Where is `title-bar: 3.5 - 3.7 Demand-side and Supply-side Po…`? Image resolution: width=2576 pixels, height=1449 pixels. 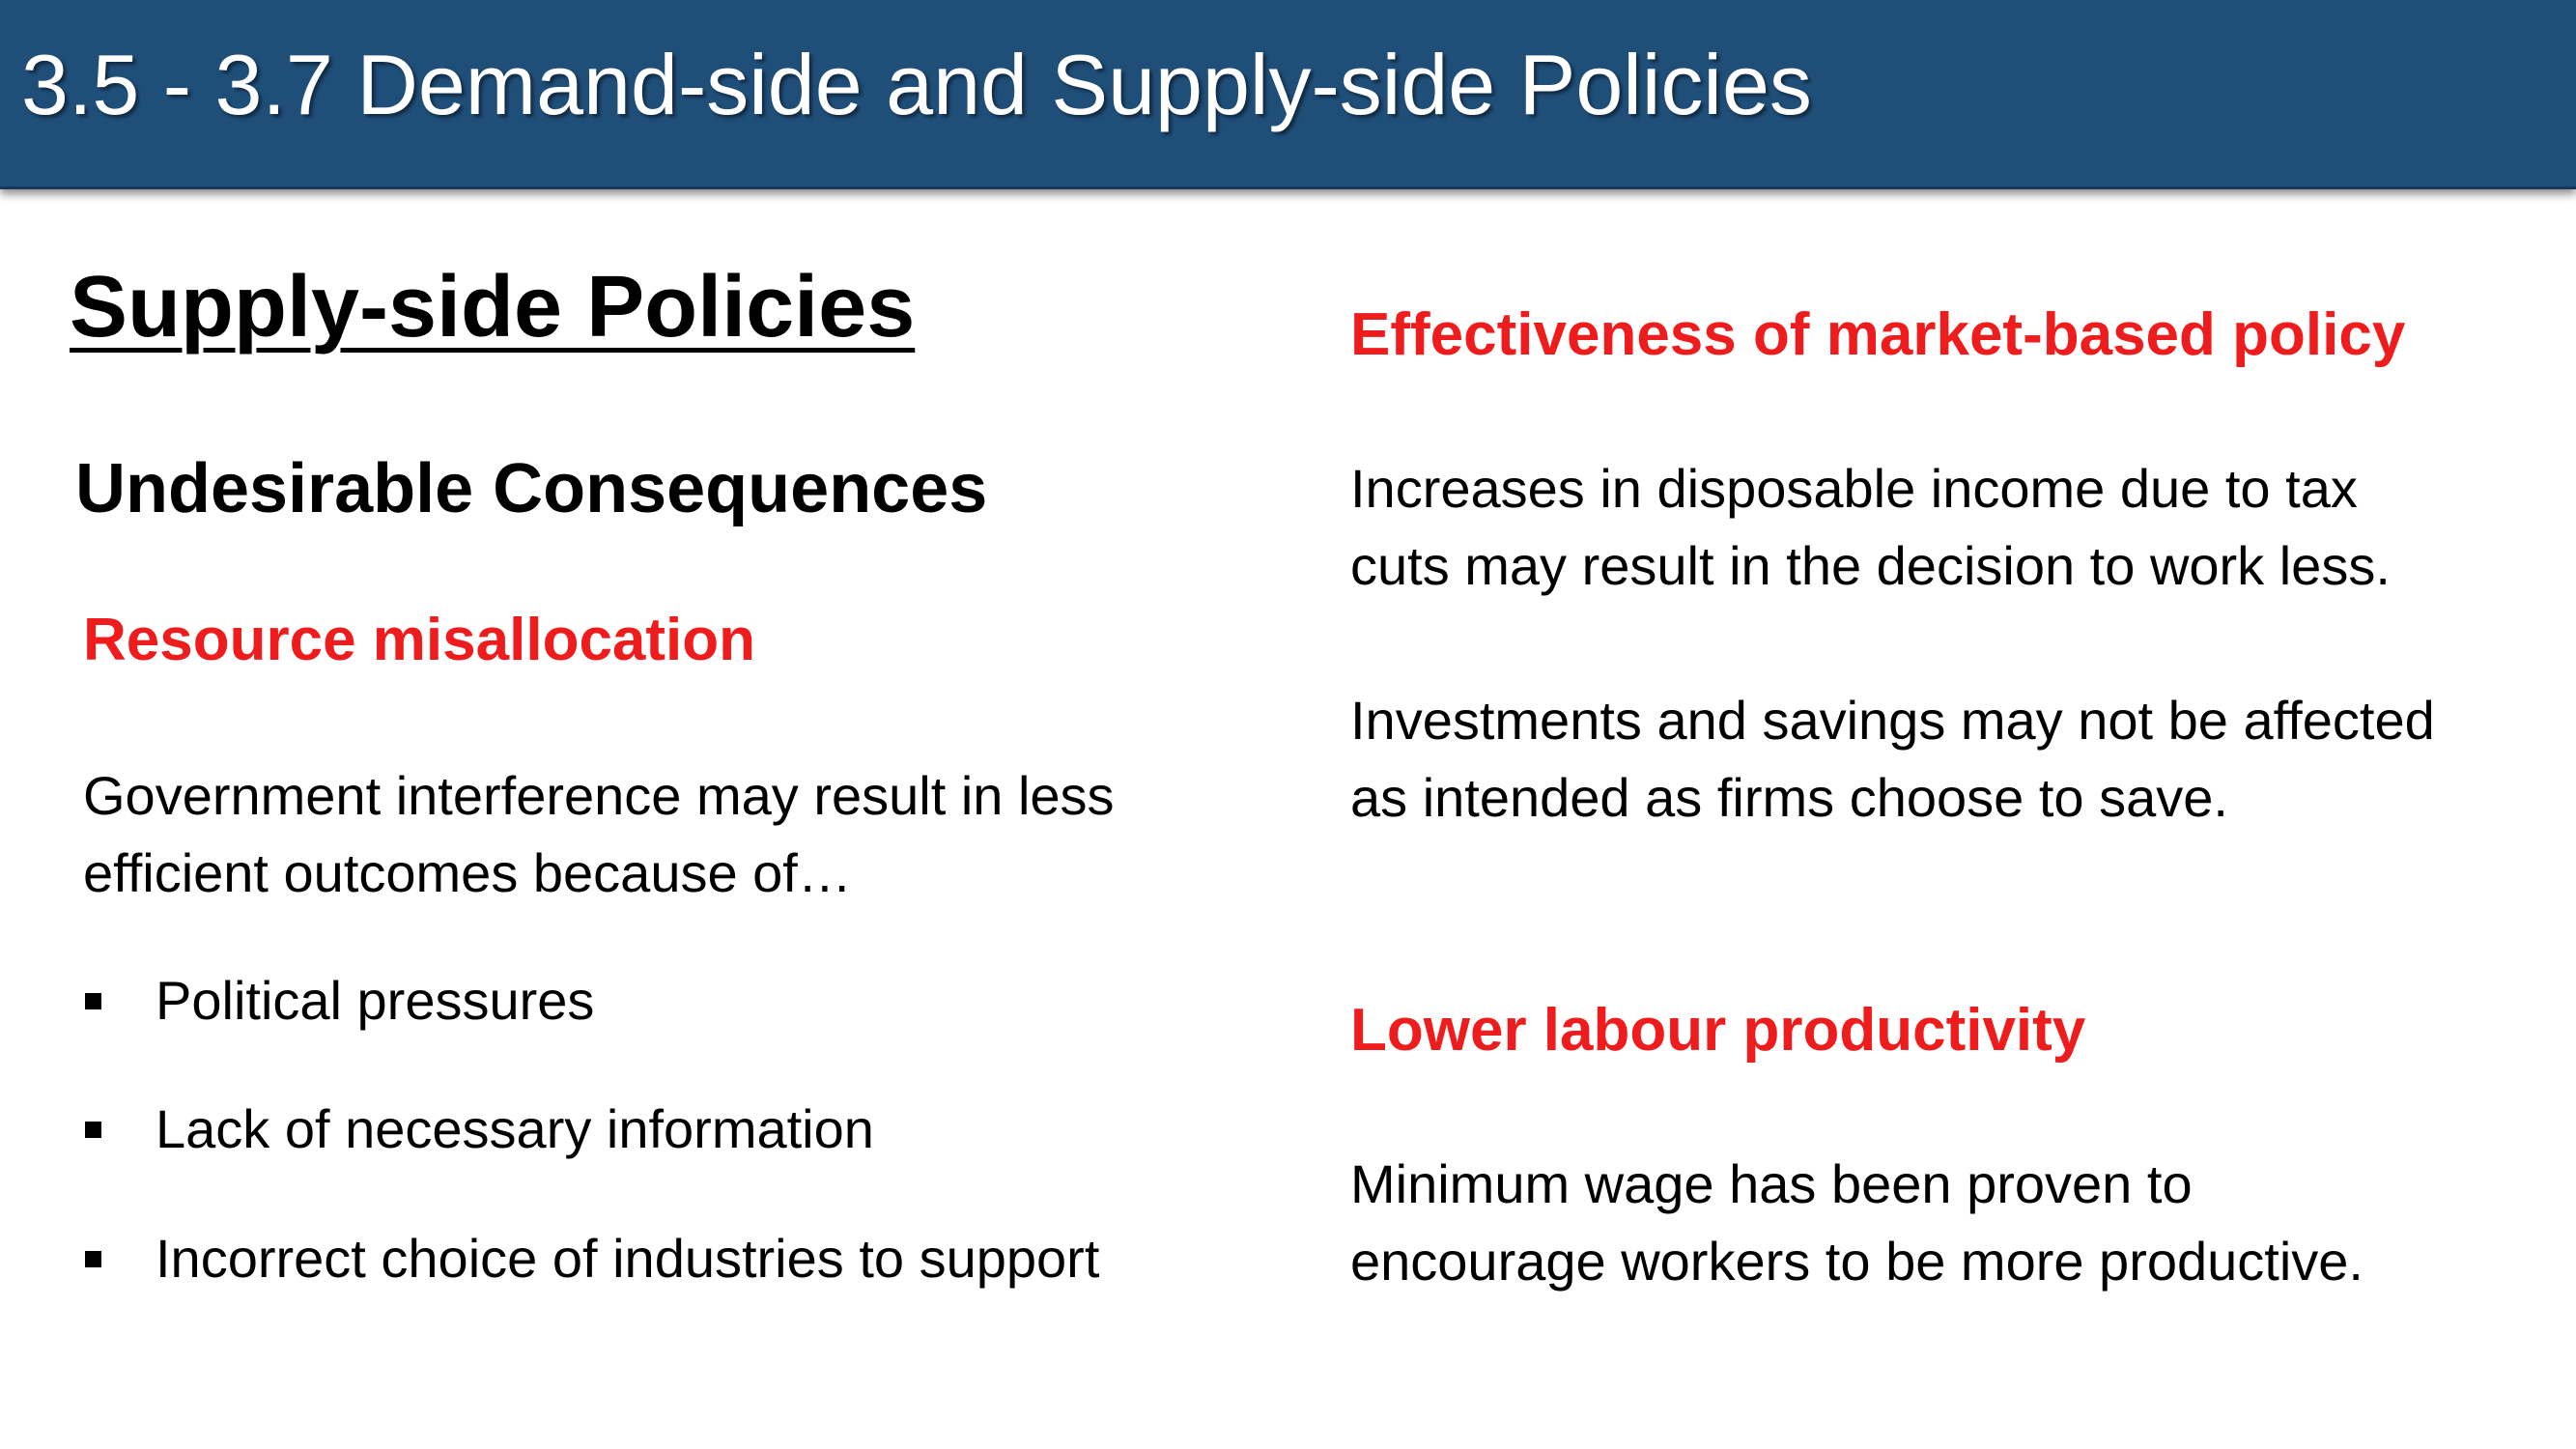
title-bar: 3.5 - 3.7 Demand-side and Supply-side Po… is located at coordinates (1288, 94).